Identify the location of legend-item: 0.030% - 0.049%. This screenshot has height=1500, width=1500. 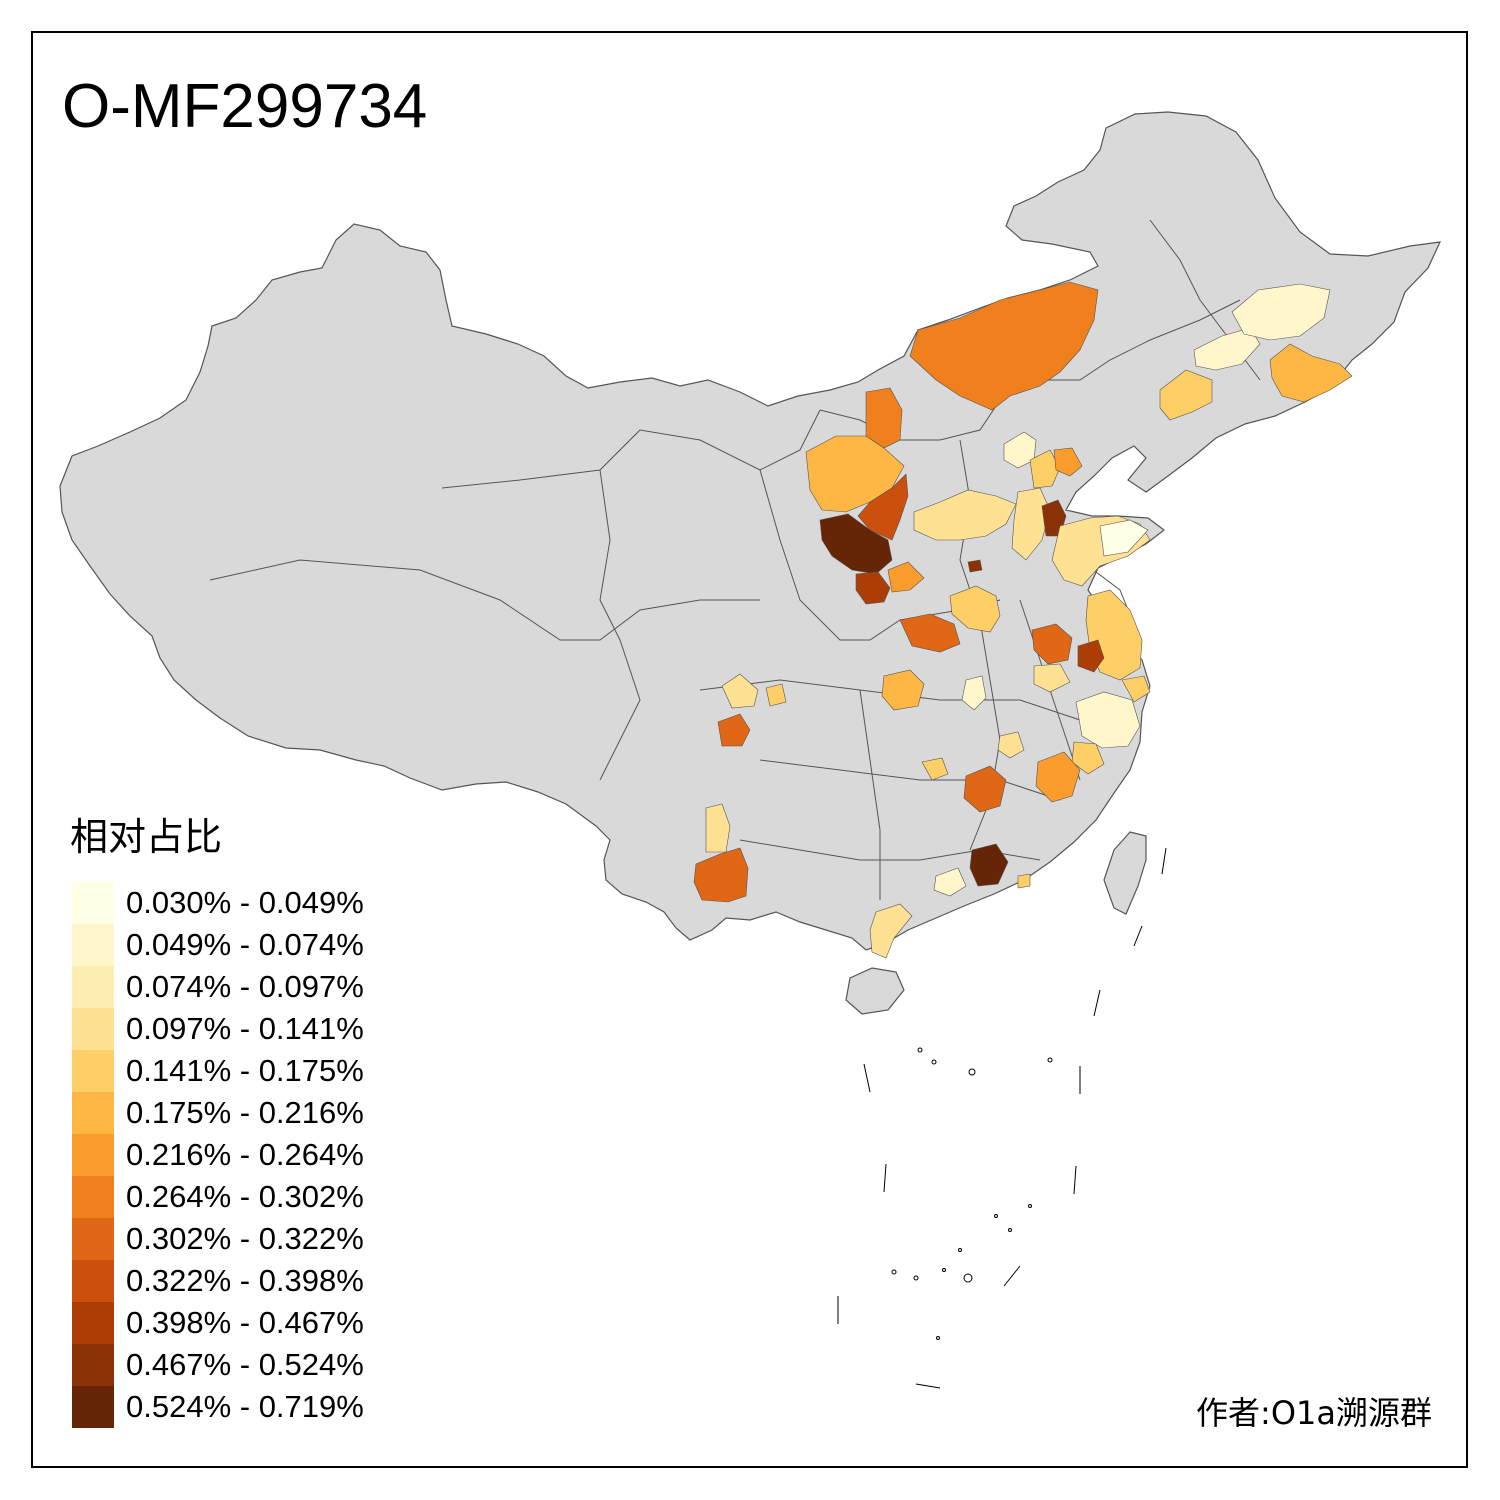
(242, 903).